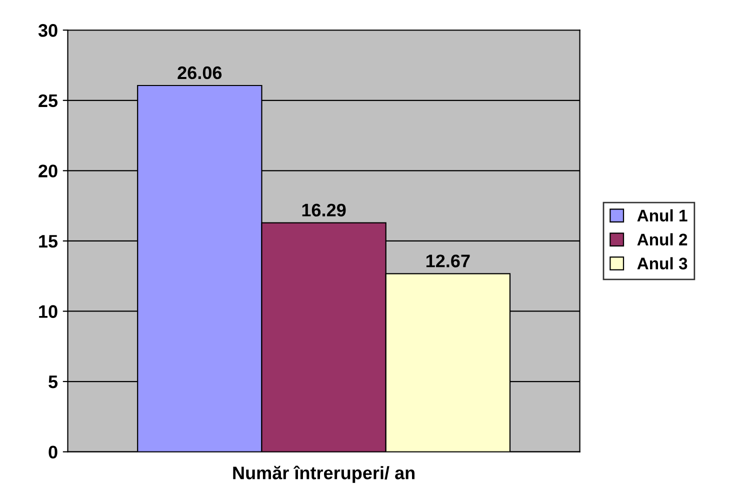  What do you see at coordinates (662, 215) in the screenshot?
I see `legend-label: Anul 1` at bounding box center [662, 215].